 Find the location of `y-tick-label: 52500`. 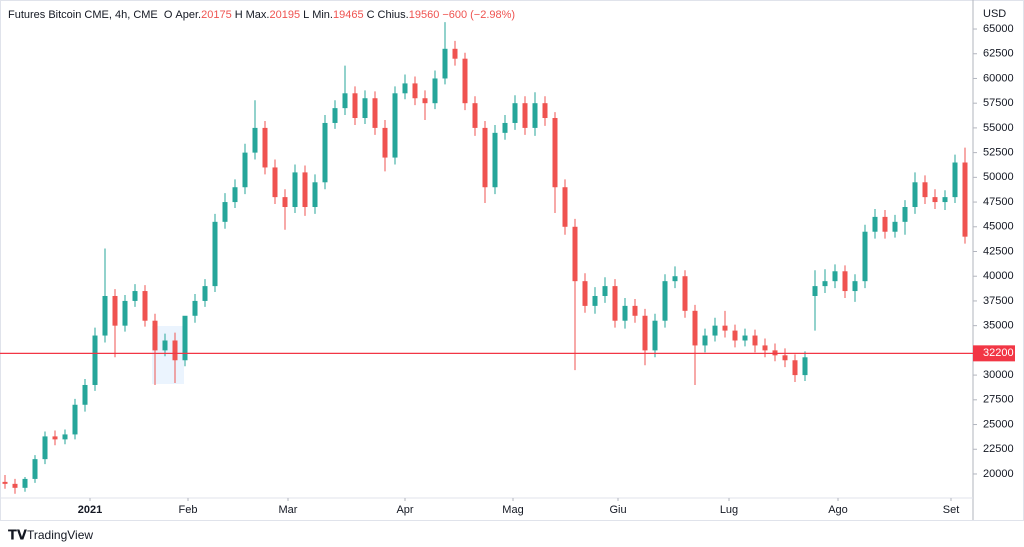

y-tick-label: 52500 is located at coordinates (998, 153).